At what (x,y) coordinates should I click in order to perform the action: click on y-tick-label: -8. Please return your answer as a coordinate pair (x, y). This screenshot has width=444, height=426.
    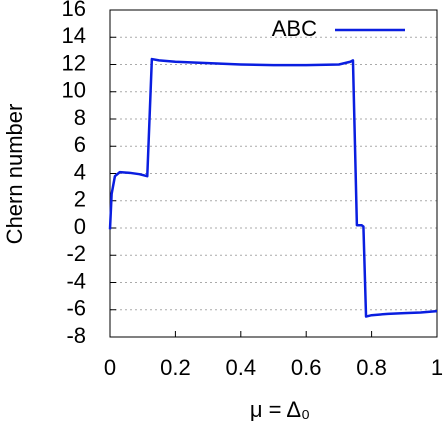
    Looking at the image, I should click on (76, 335).